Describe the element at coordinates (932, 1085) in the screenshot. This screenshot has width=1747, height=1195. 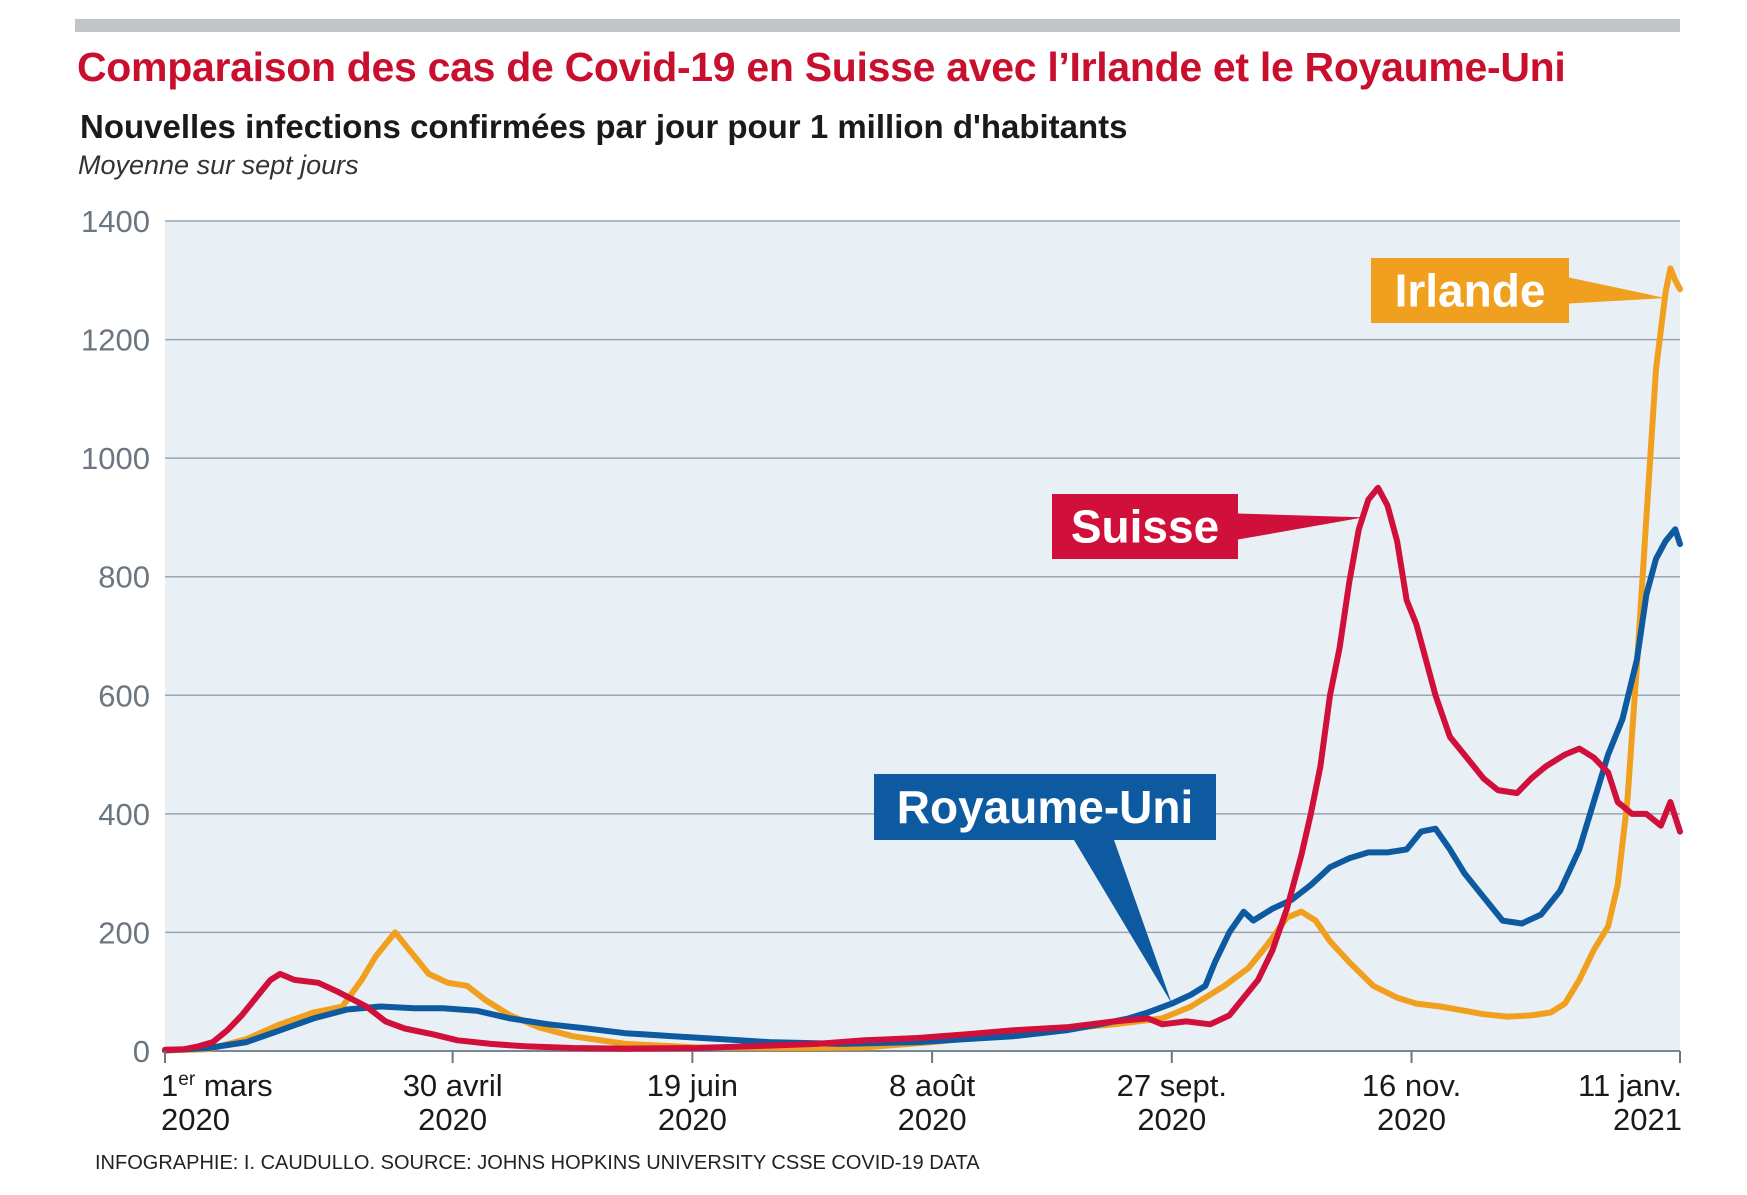
I see `x-tick-label: 8 août` at that location.